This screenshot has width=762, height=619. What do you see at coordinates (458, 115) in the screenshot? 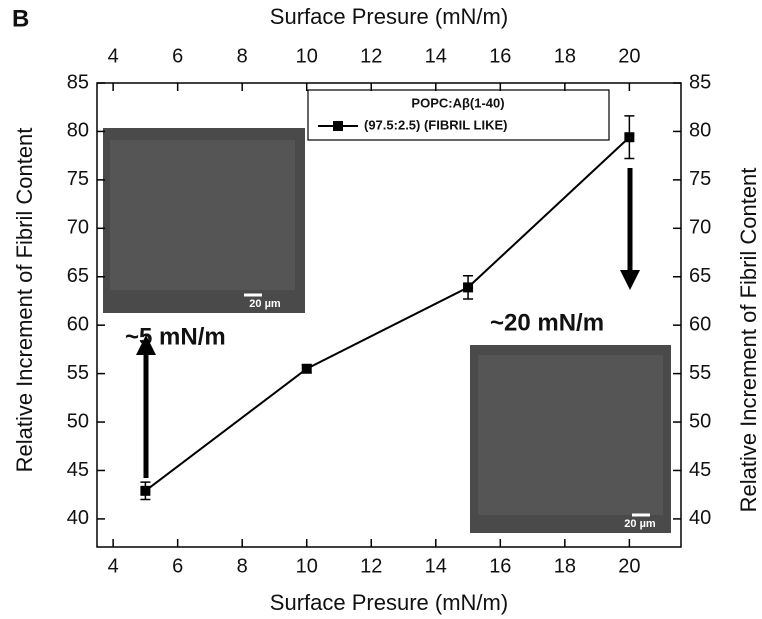
I see `legend-box` at bounding box center [458, 115].